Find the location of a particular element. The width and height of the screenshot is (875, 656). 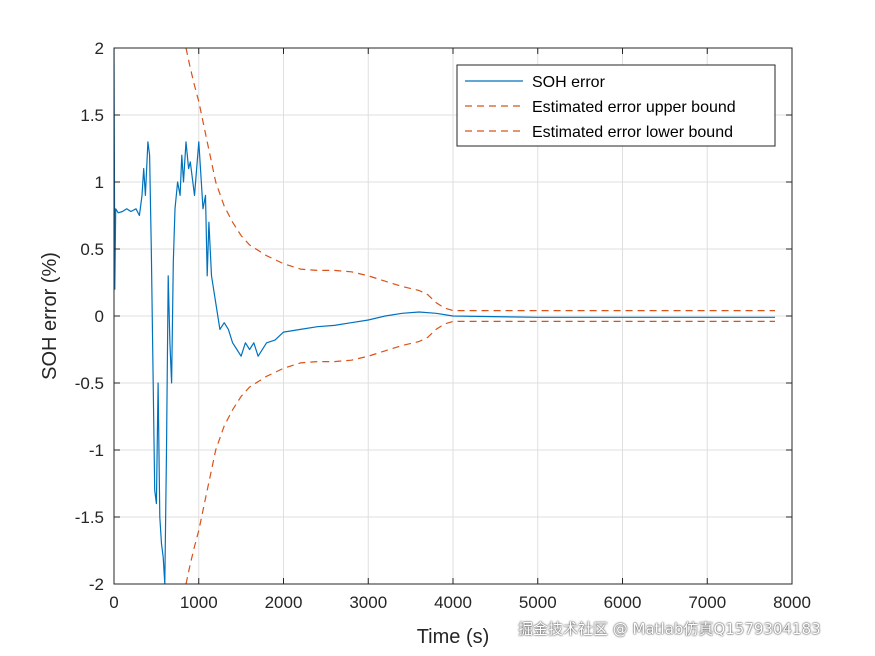

x-tick-label: 6000 is located at coordinates (623, 602).